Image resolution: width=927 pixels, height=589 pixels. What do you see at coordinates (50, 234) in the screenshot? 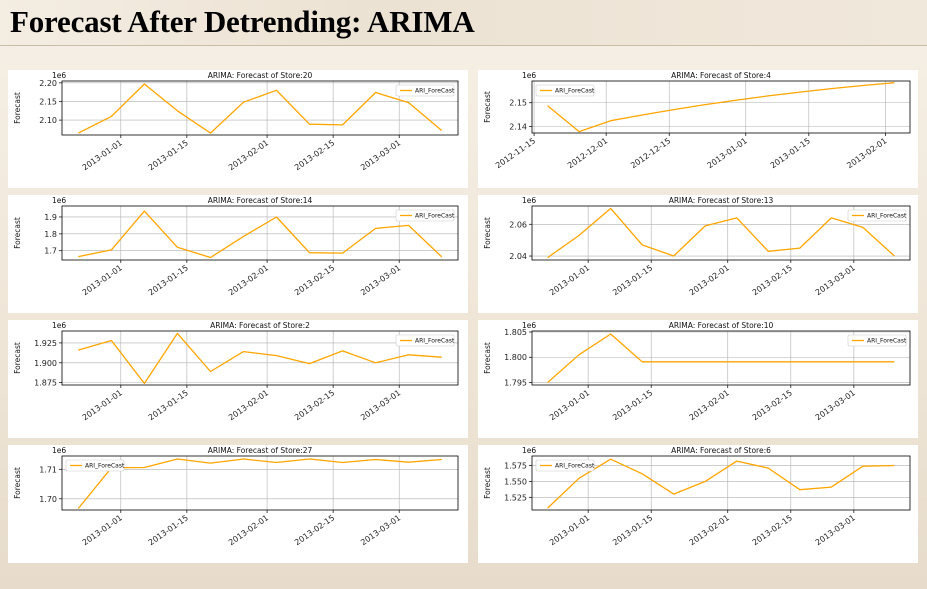
I see `y-tick-label: 1.8` at bounding box center [50, 234].